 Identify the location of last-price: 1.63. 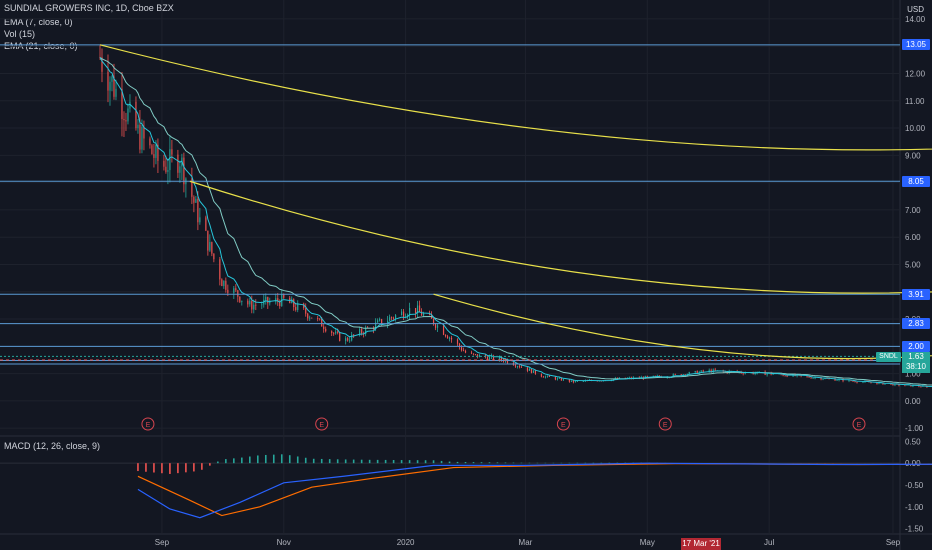
(916, 357).